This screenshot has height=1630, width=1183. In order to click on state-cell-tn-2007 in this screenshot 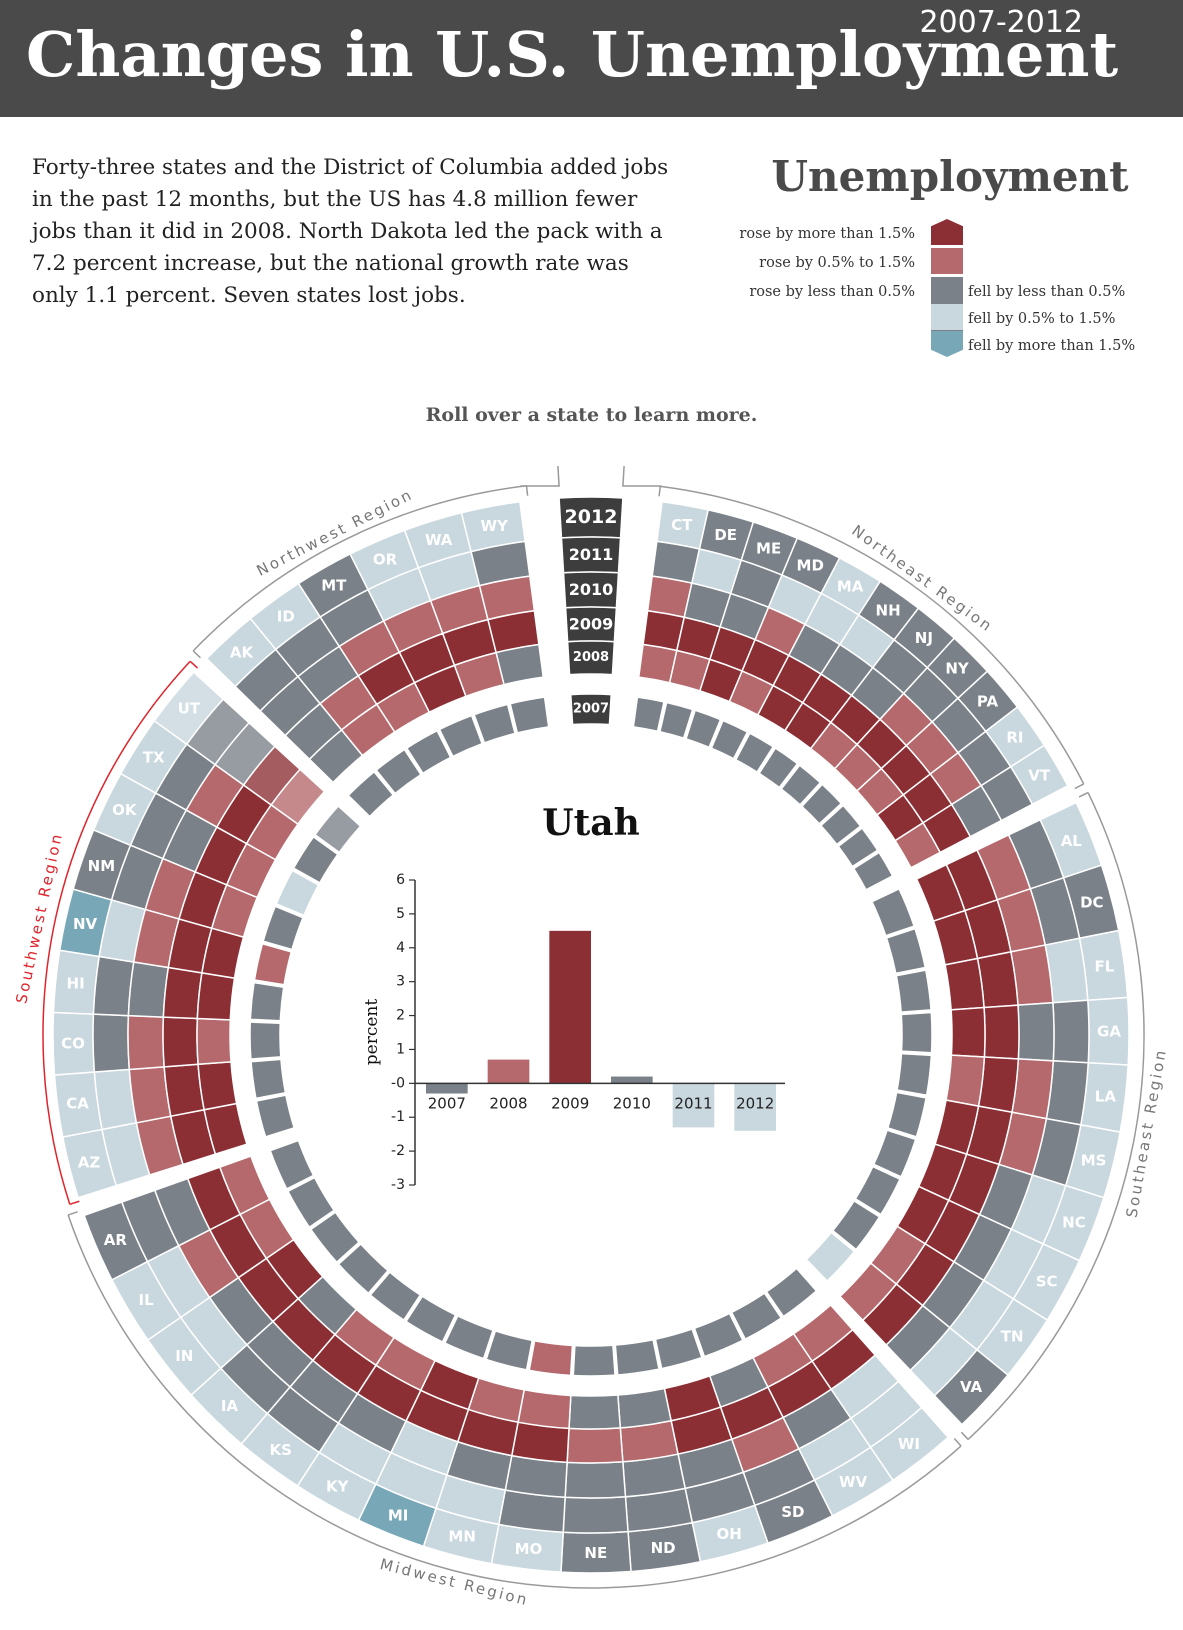, I will do `click(856, 1225)`.